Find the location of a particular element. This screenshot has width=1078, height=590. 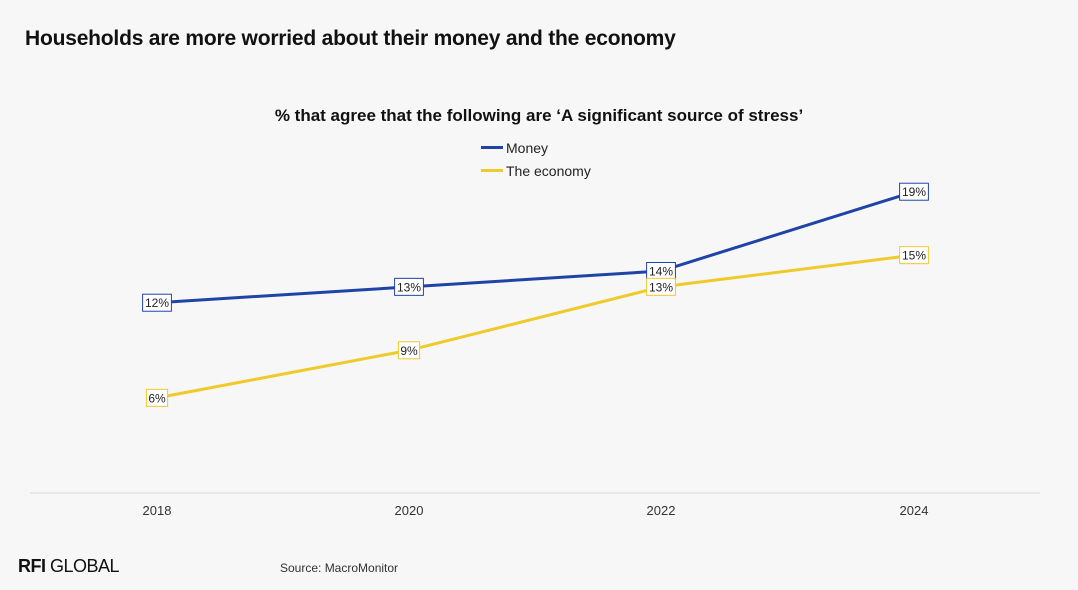

source-note: Source: MacroMonitor is located at coordinates (339, 568).